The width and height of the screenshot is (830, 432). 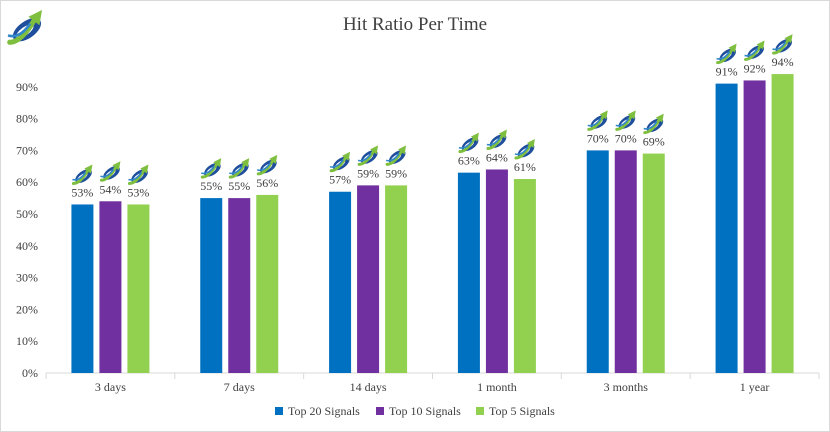 What do you see at coordinates (425, 411) in the screenshot?
I see `legend-label: Top 10 Signals` at bounding box center [425, 411].